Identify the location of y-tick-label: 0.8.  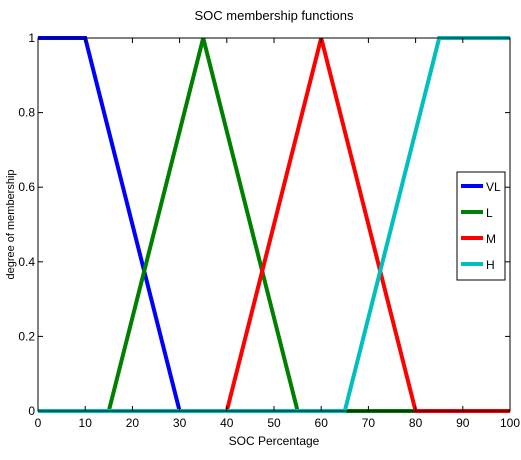
(26, 113).